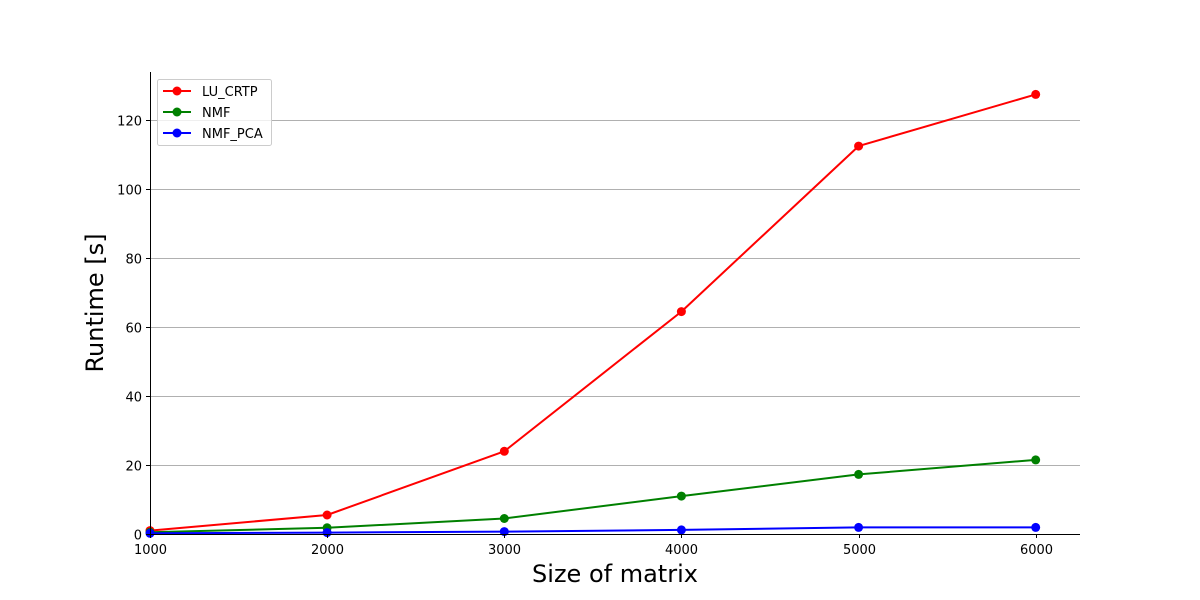  I want to click on legend-label: NMF_PCA, so click(232, 134).